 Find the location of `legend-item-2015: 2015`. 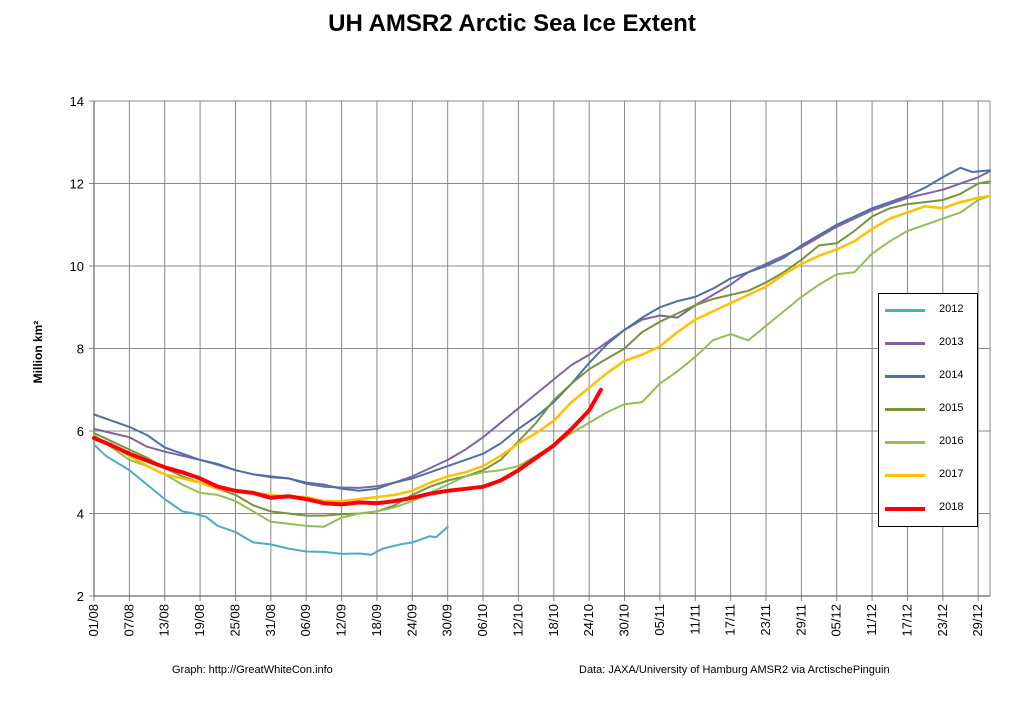

legend-item-2015: 2015 is located at coordinates (931, 409).